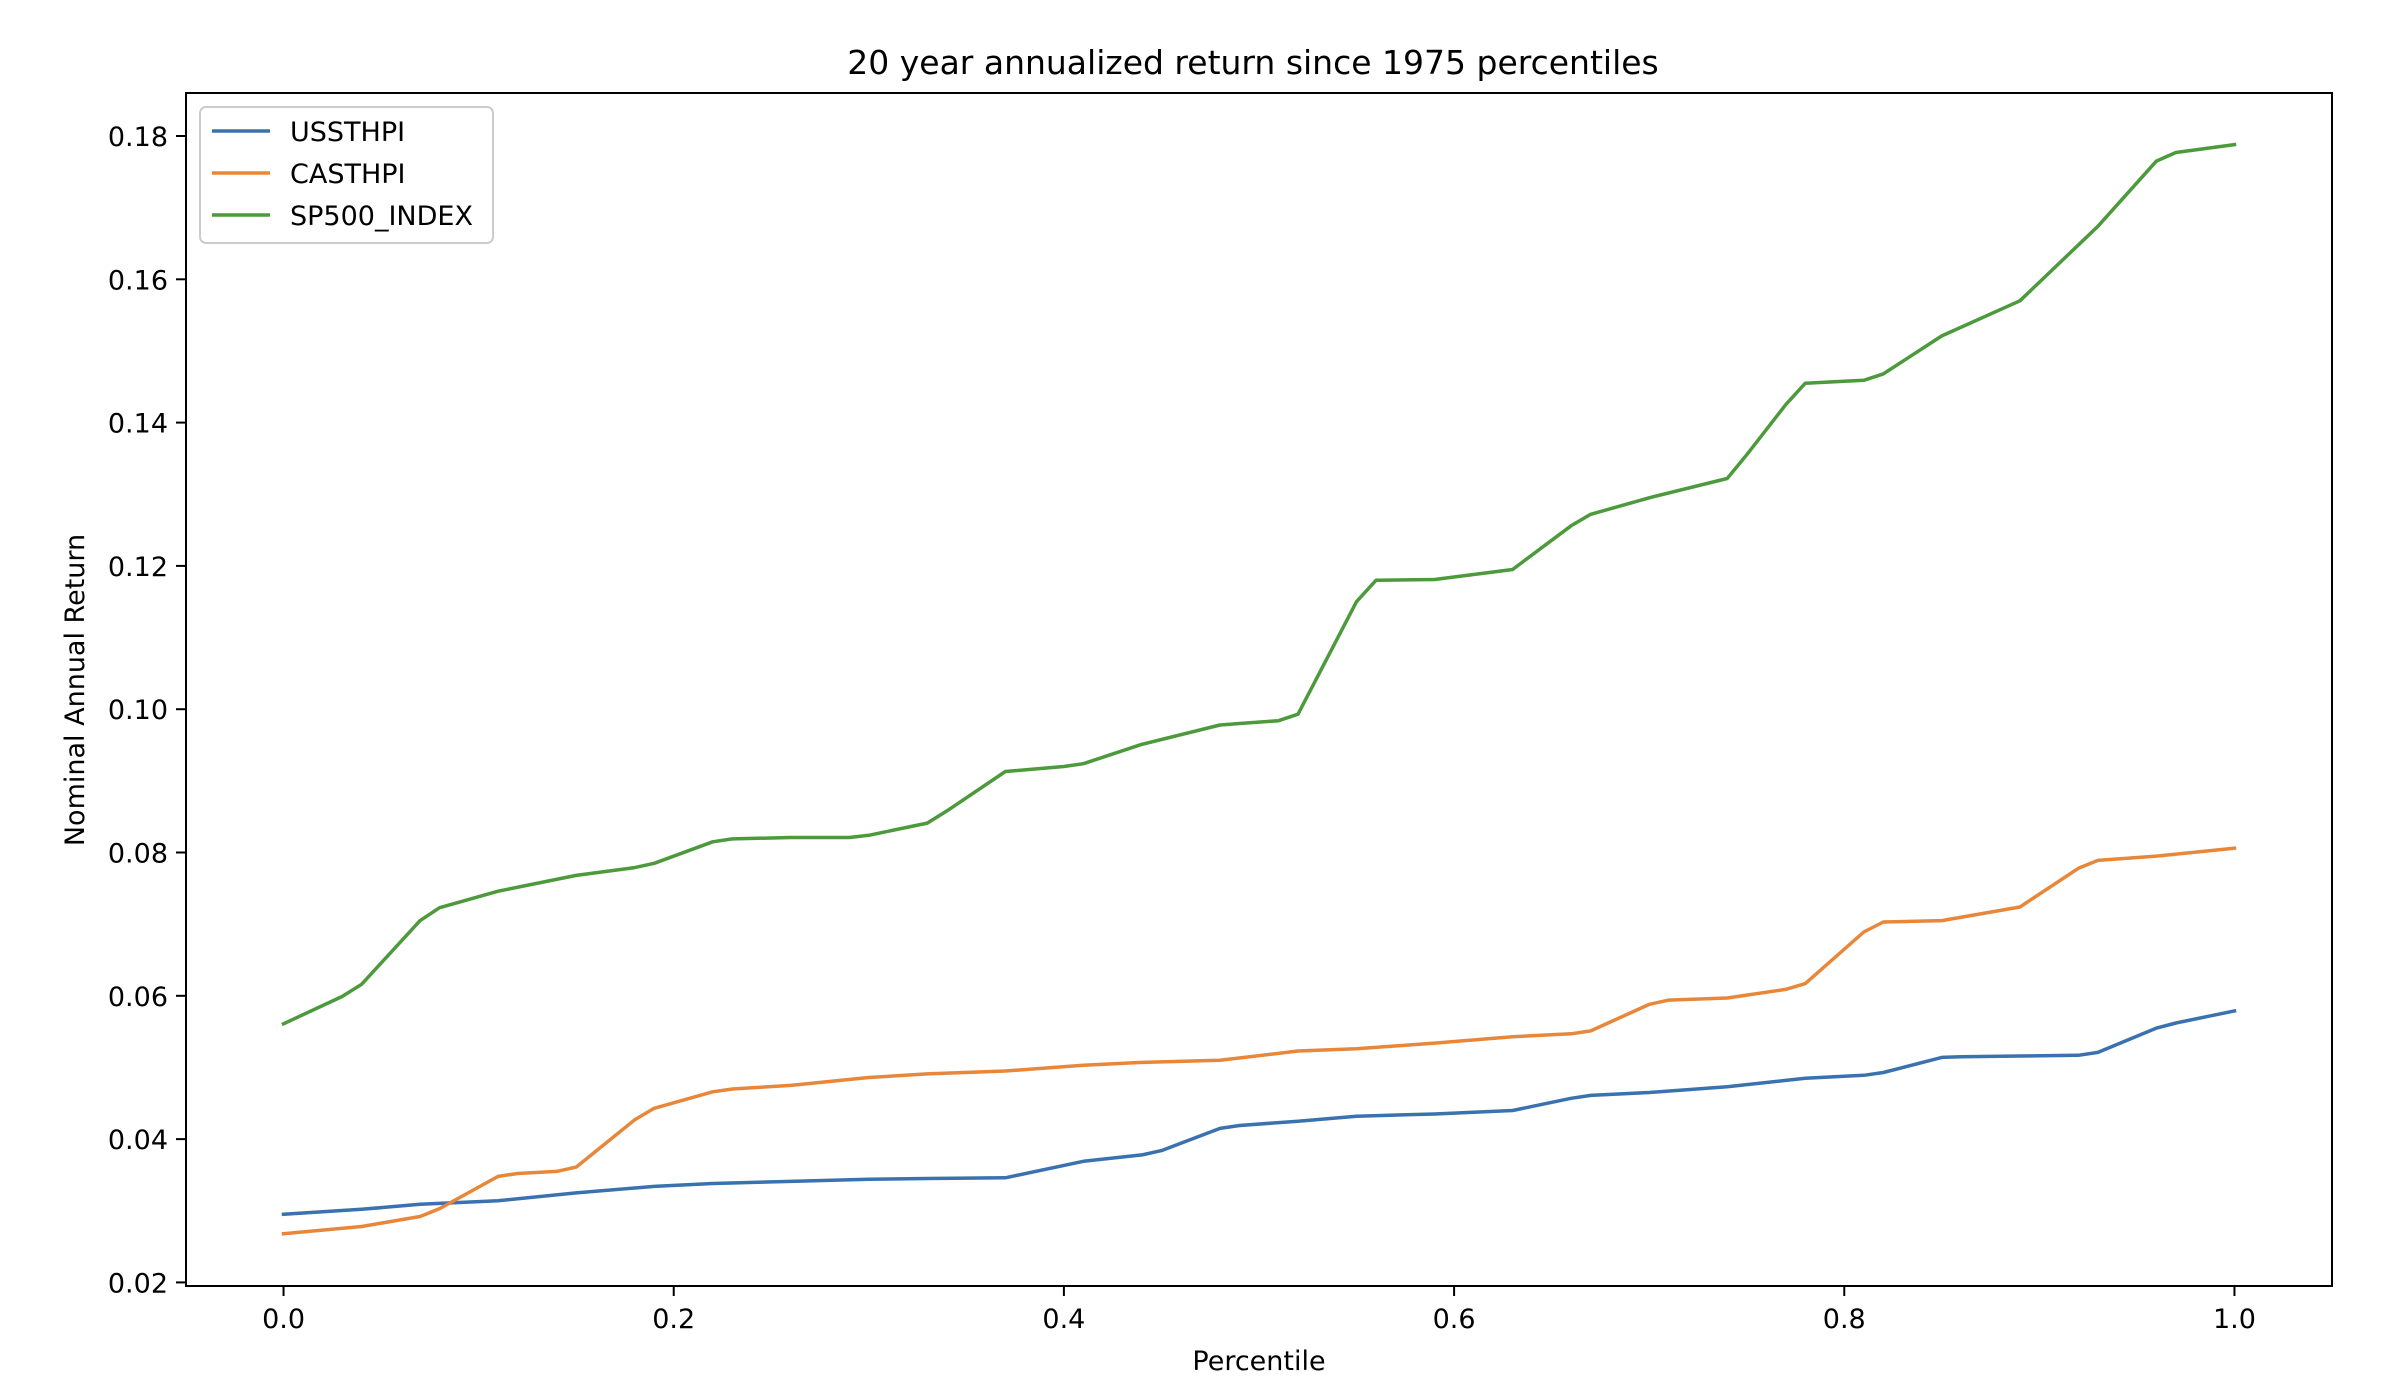  Describe the element at coordinates (138, 280) in the screenshot. I see `y-tick-label: 0.16` at that location.